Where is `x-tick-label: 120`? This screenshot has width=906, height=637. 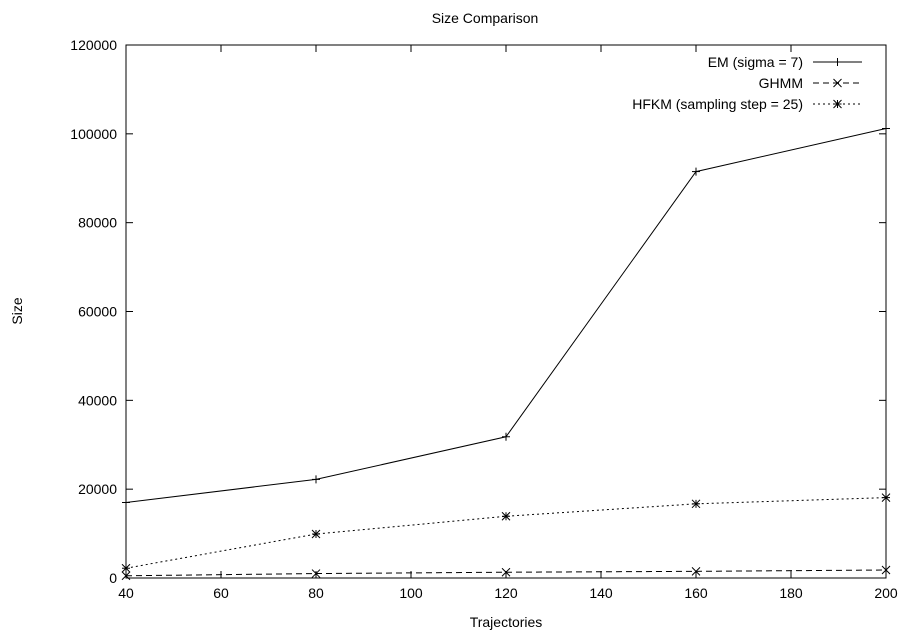
x-tick-label: 120 is located at coordinates (506, 593).